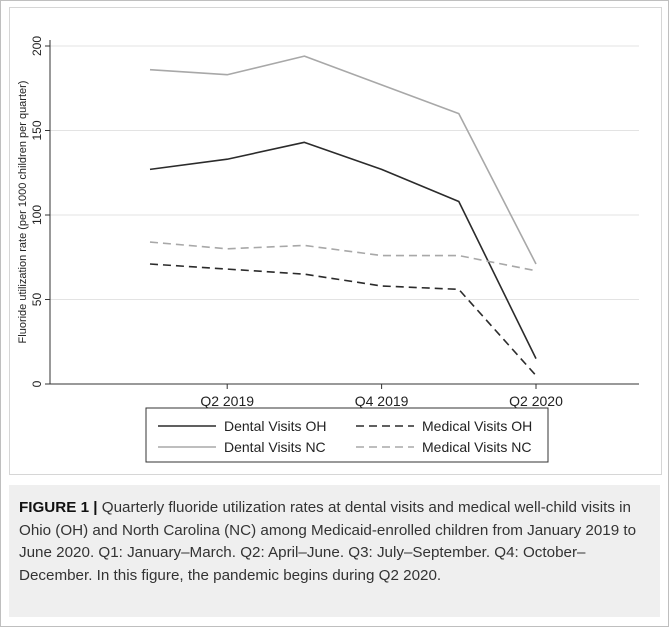  What do you see at coordinates (343, 256) in the screenshot?
I see `series-line-medical-visits-nc` at bounding box center [343, 256].